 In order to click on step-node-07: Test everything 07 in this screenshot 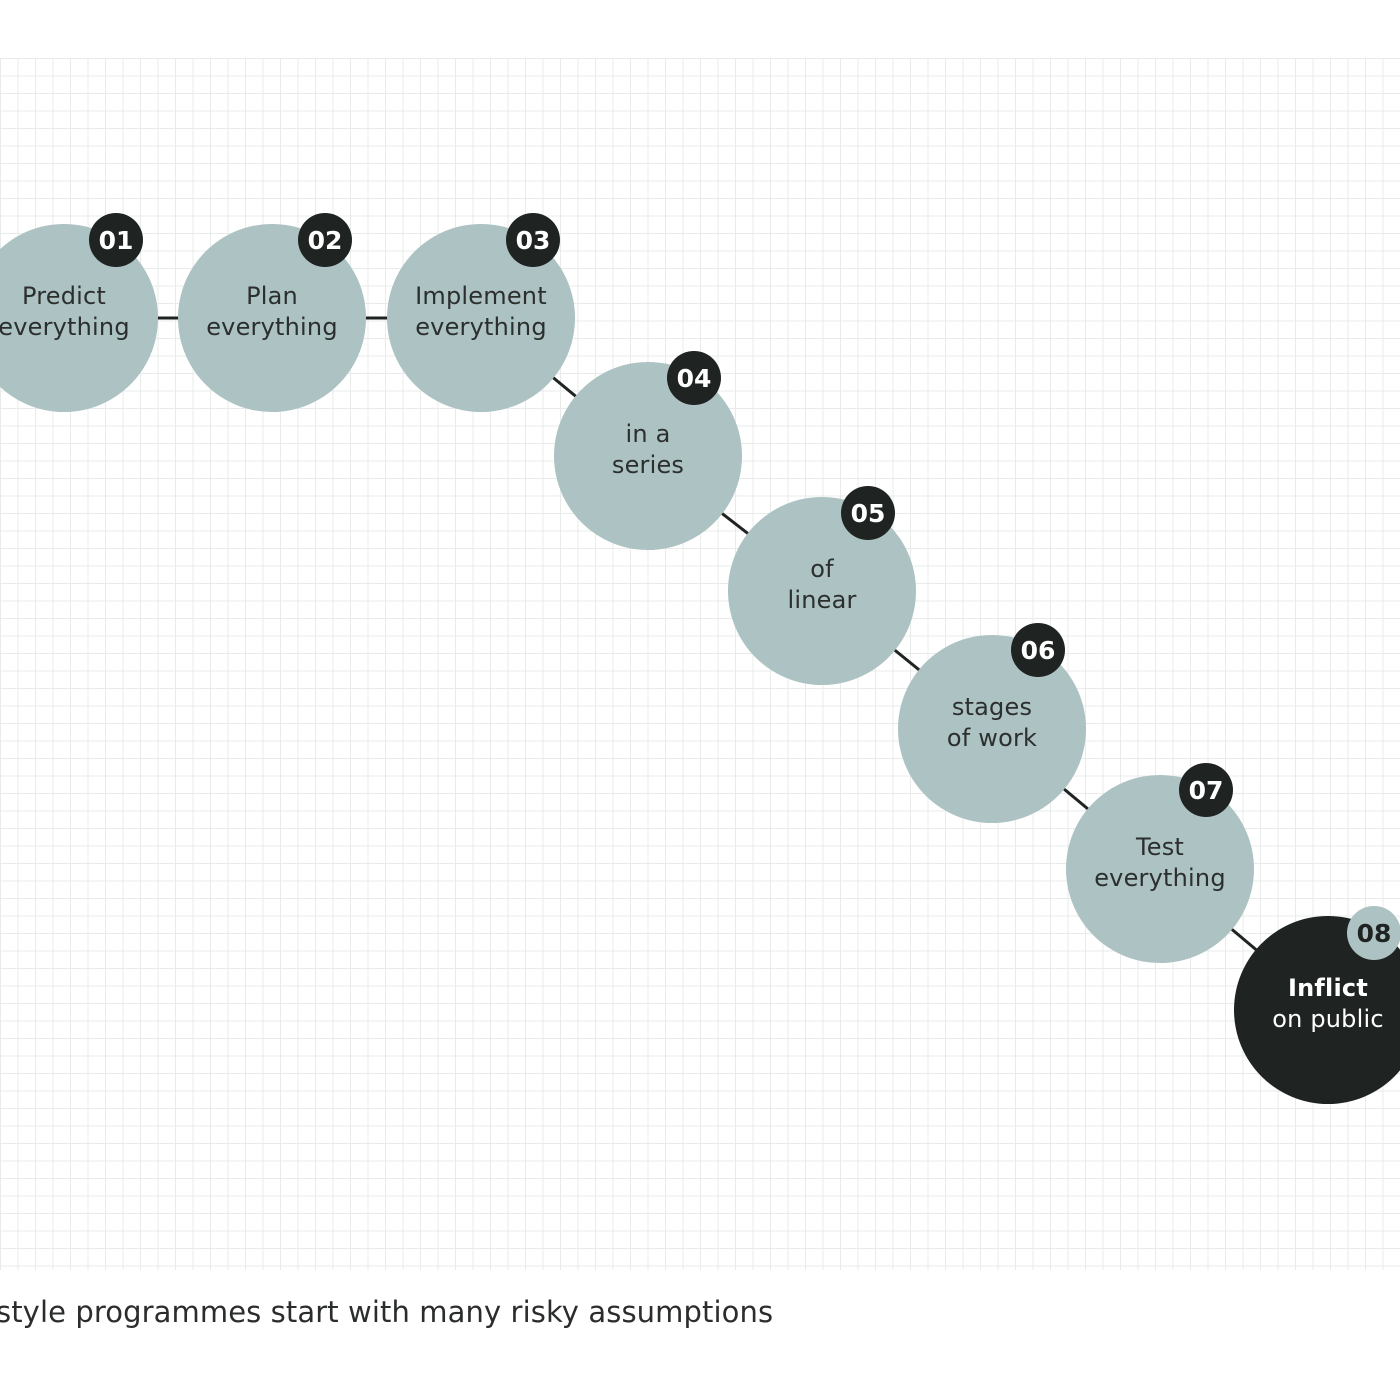, I will do `click(1160, 863)`.